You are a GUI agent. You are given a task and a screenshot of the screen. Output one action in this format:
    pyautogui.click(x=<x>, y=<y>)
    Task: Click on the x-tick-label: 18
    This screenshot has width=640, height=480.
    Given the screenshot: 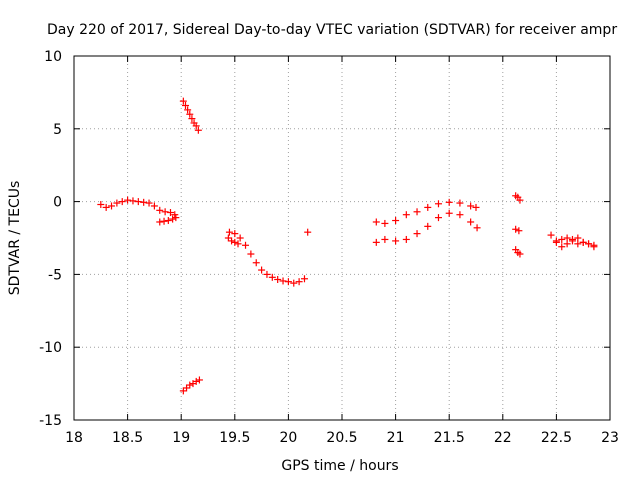 What is the action you would take?
    pyautogui.click(x=74, y=438)
    